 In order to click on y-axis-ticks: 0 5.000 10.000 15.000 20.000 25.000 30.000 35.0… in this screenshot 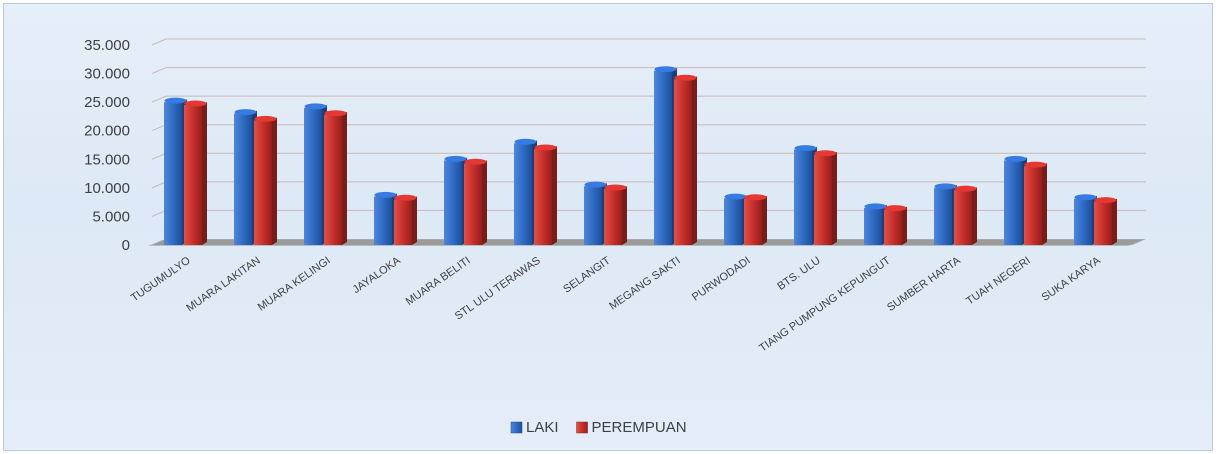, I will do `click(107, 145)`.